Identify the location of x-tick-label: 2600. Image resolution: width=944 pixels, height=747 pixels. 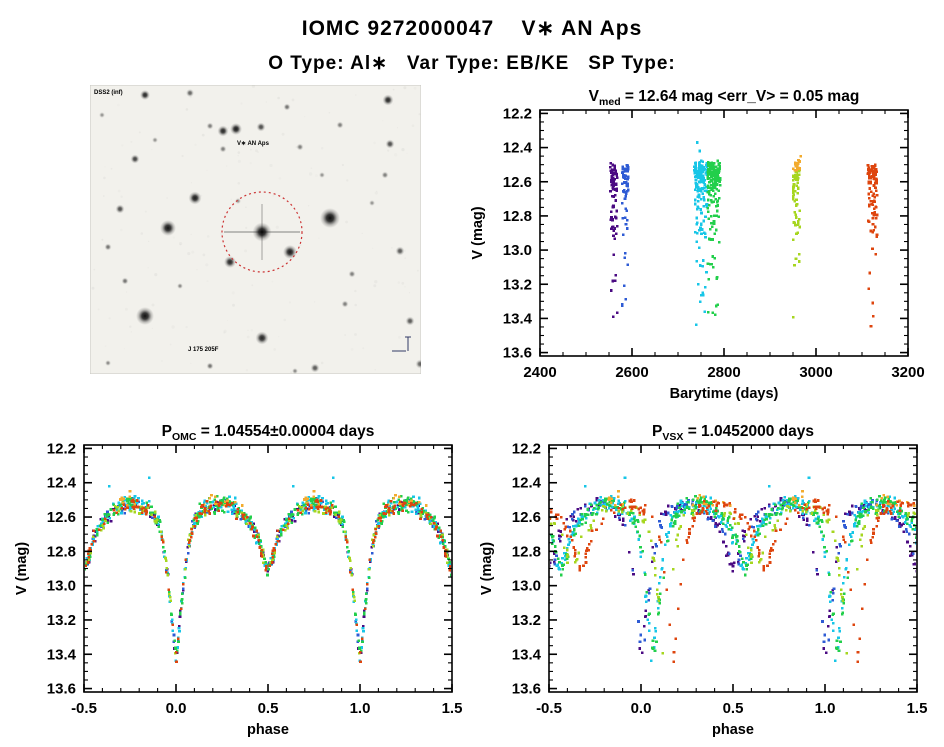
(631, 372).